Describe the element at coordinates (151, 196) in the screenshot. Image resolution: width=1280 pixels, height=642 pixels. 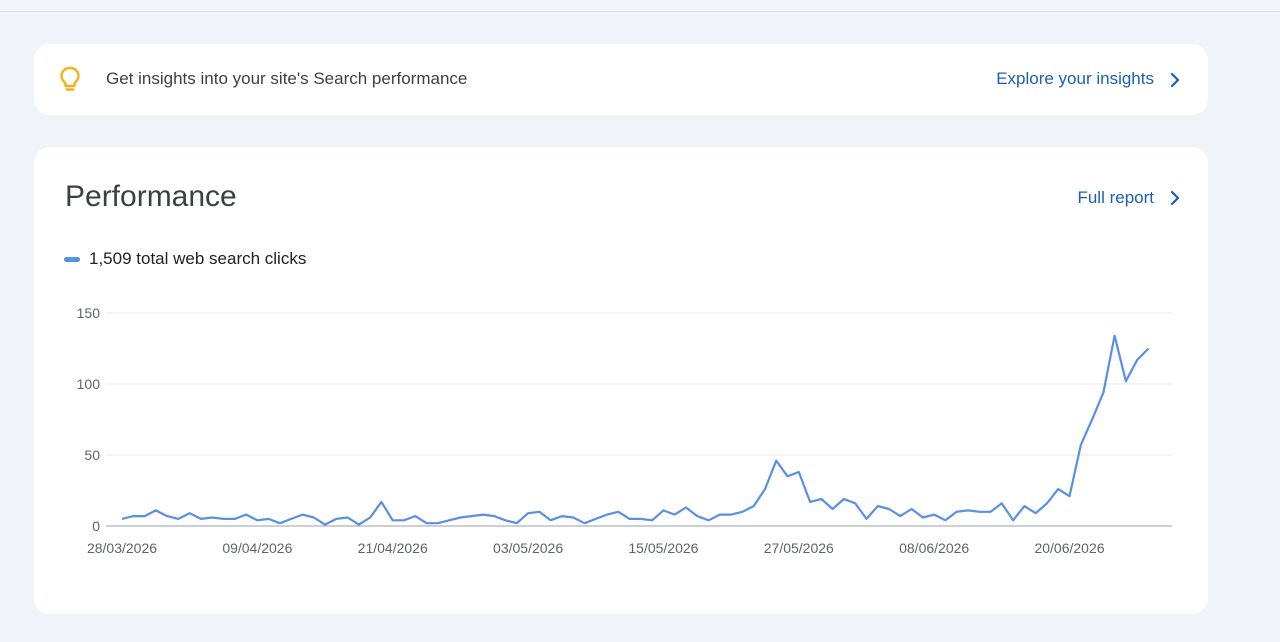
I see `performance-title: Performance` at that location.